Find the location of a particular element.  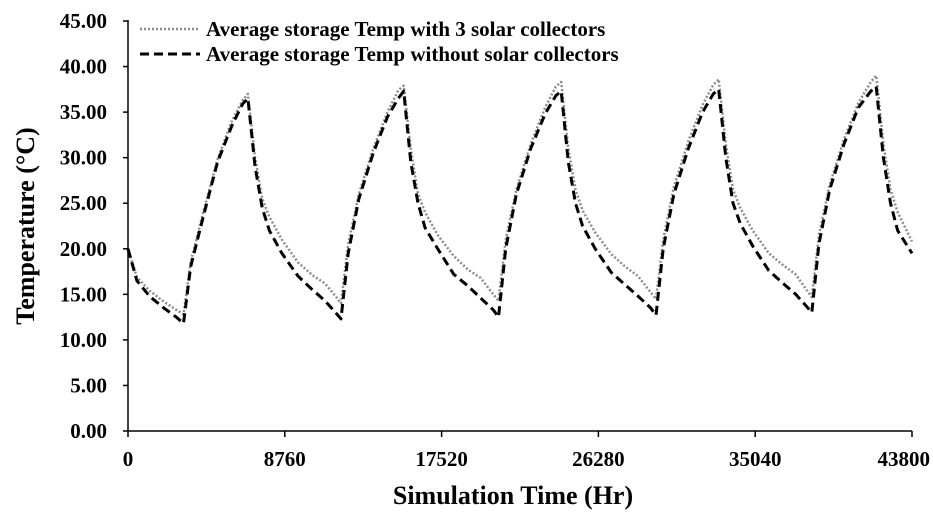

y-tick-label: 35.00 is located at coordinates (83, 112).